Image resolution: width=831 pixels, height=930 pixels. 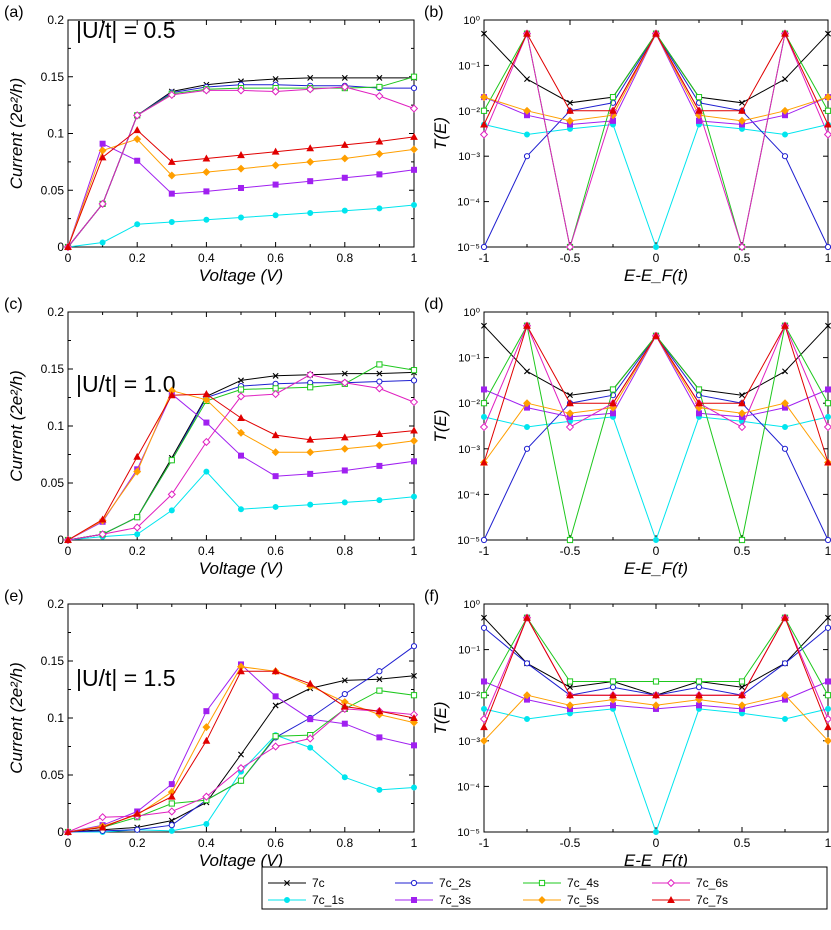 I want to click on series-line-7c_2s, so click(x=656, y=140).